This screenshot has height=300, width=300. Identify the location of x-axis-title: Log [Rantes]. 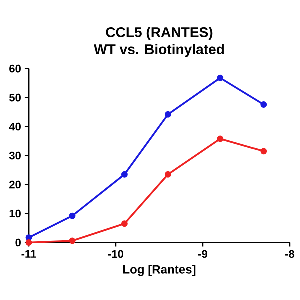
(160, 270).